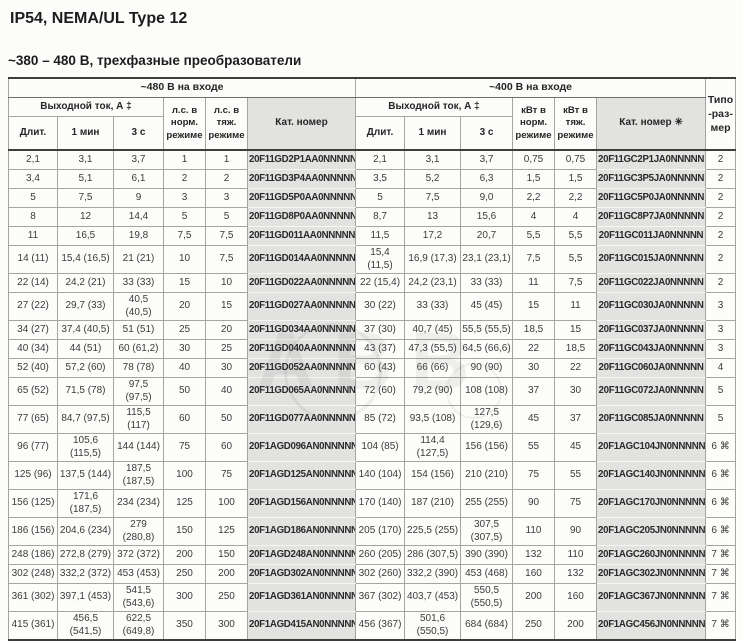  I want to click on value-cell: 225,5 (255), so click(433, 531).